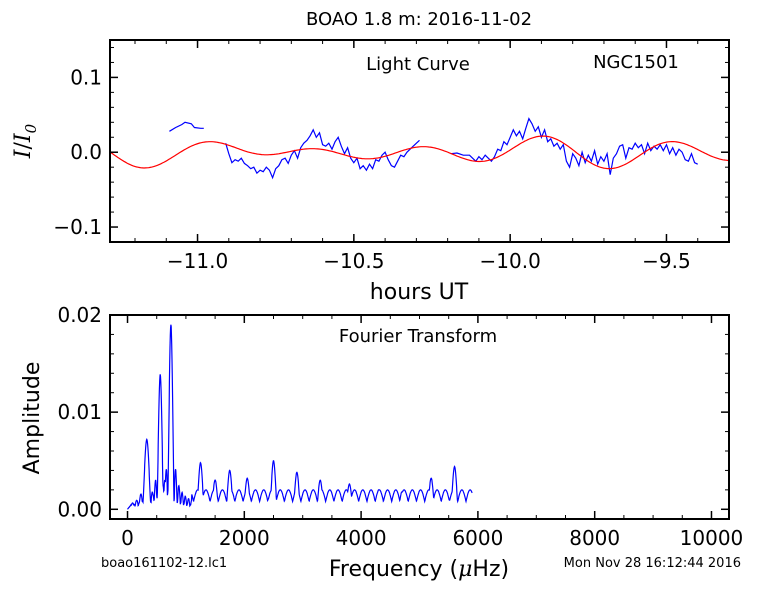  Describe the element at coordinates (353, 261) in the screenshot. I see `lc-xtick-label: −10.5` at that location.